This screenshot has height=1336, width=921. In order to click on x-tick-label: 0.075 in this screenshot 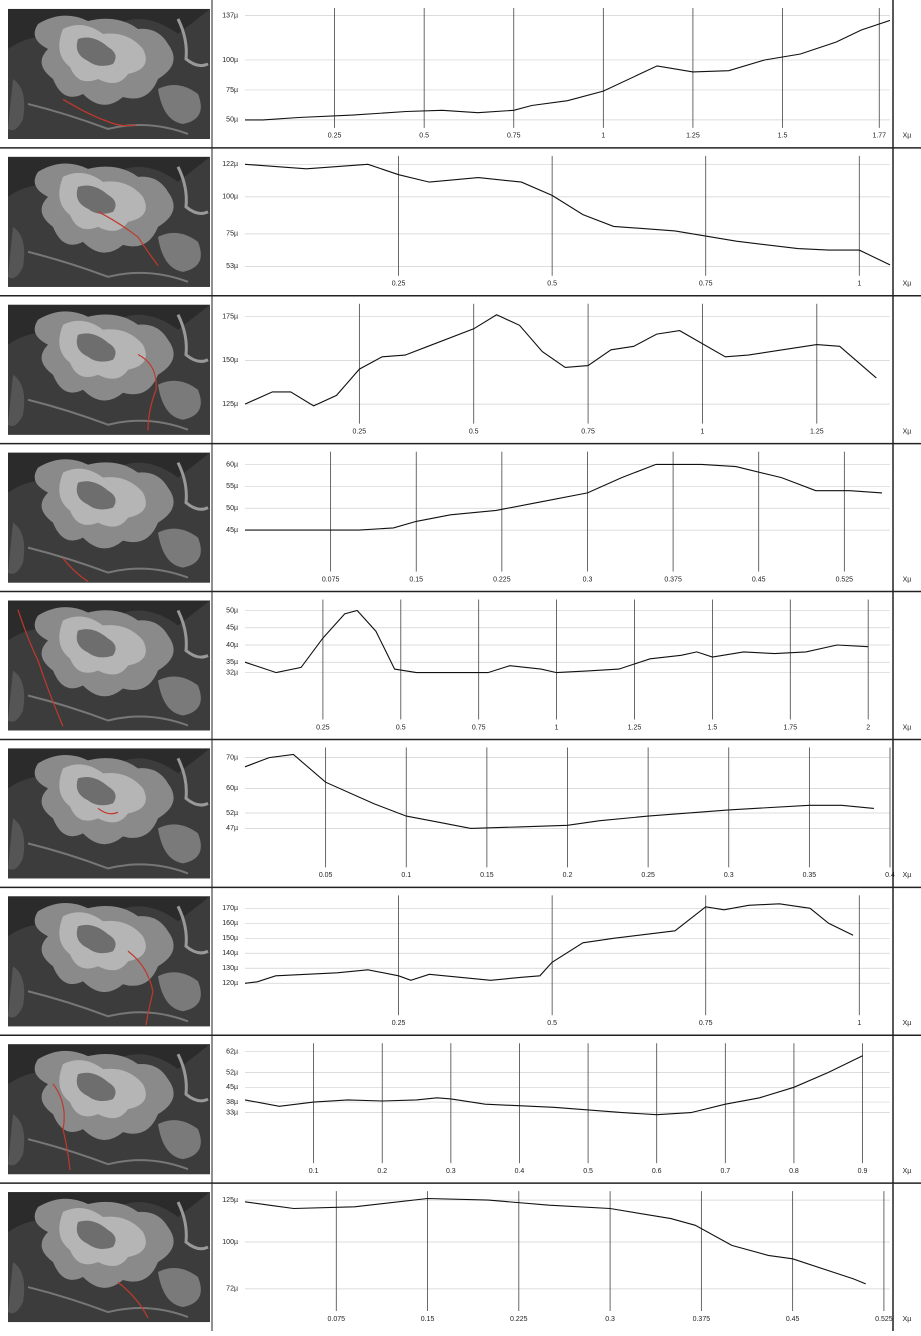, I will do `click(331, 579)`.